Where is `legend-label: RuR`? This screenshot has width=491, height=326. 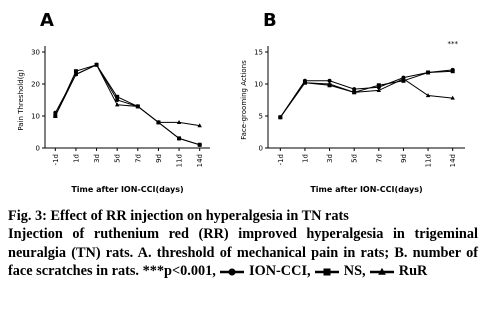 legend-label: RuR is located at coordinates (413, 270).